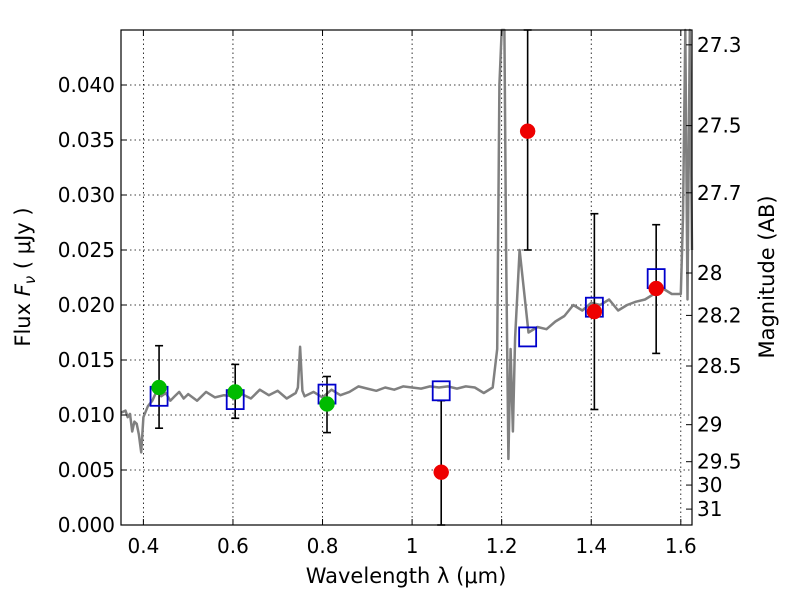  I want to click on y-tick-label: 0.010, so click(86, 415).